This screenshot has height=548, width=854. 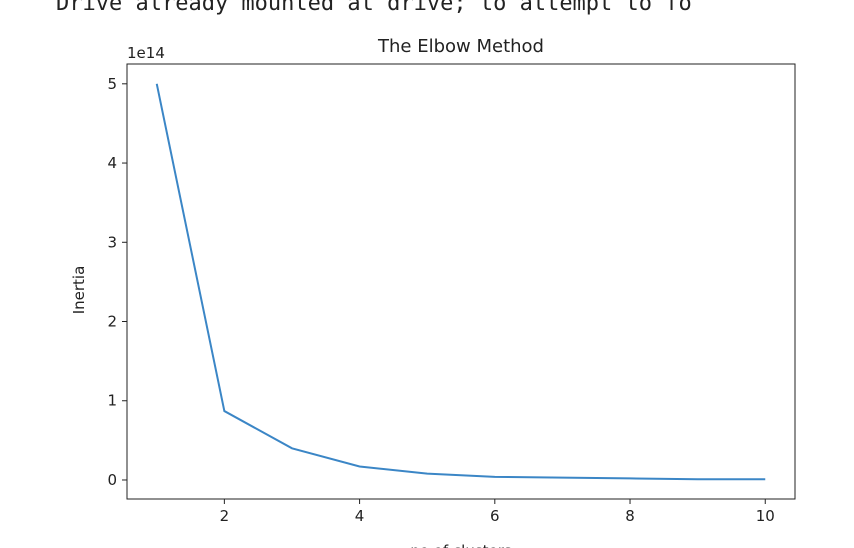 What do you see at coordinates (112, 401) in the screenshot?
I see `y-tick-label: 1` at bounding box center [112, 401].